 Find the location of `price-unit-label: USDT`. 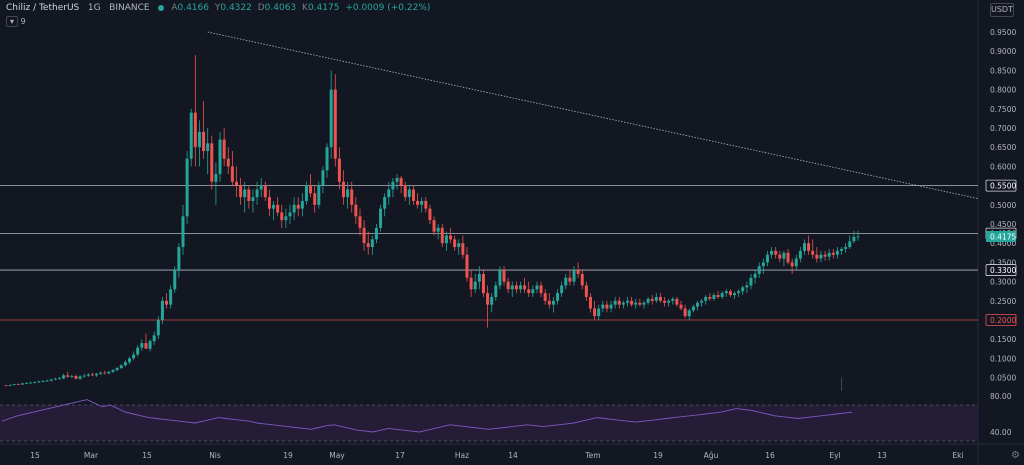

price-unit-label: USDT is located at coordinates (1002, 10).